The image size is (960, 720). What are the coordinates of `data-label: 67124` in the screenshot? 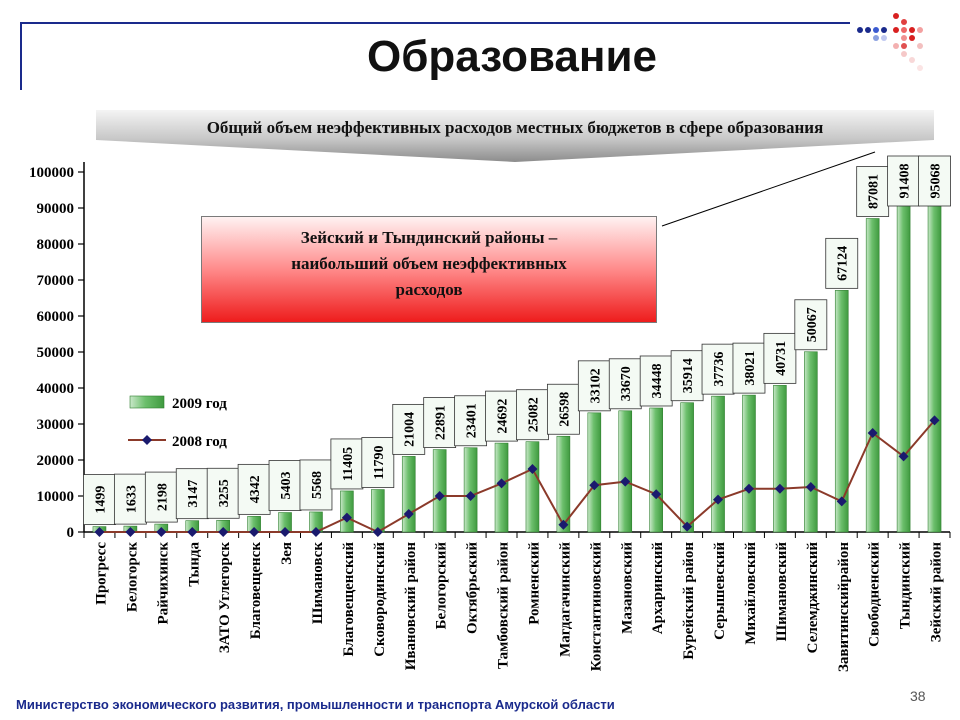 It's located at (843, 263).